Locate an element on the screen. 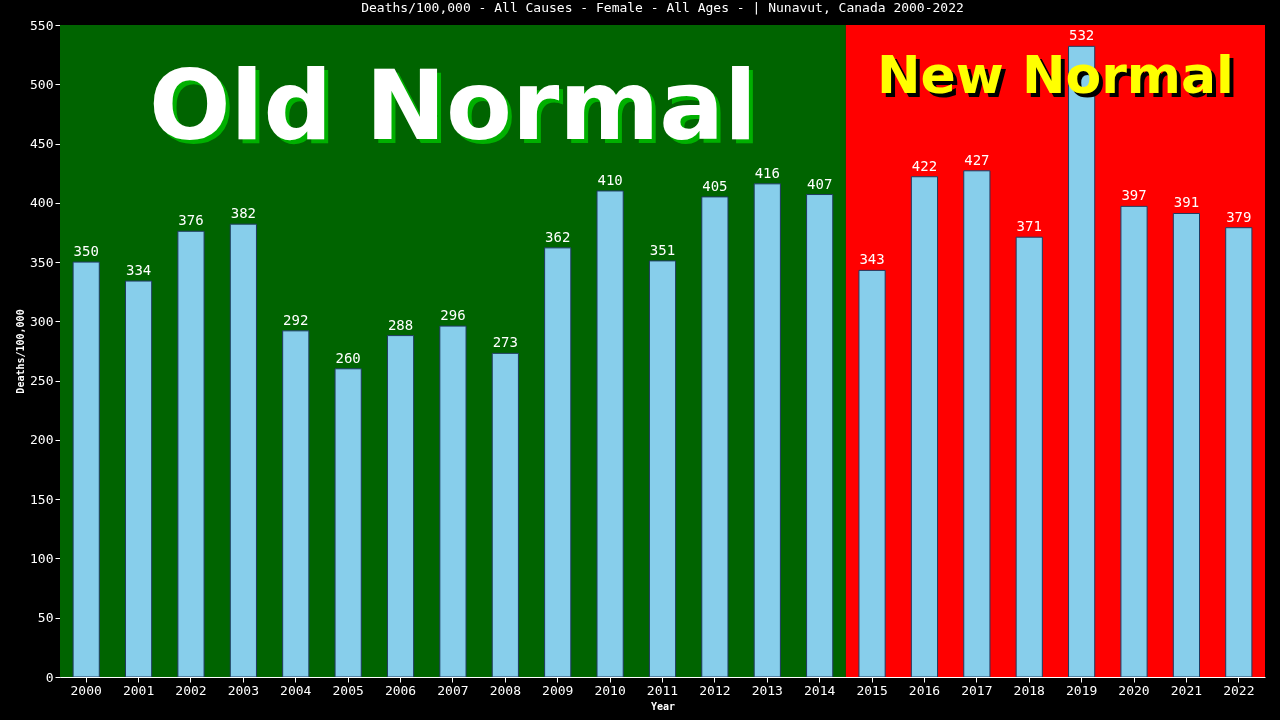  y-tick-label: 350 is located at coordinates (42, 262).